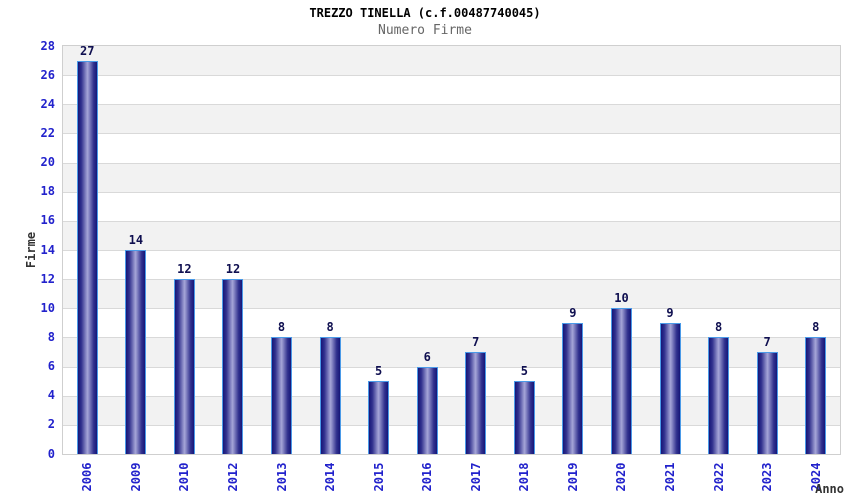 Image resolution: width=850 pixels, height=500 pixels. What do you see at coordinates (136, 240) in the screenshot?
I see `bar-value-label: 14` at bounding box center [136, 240].